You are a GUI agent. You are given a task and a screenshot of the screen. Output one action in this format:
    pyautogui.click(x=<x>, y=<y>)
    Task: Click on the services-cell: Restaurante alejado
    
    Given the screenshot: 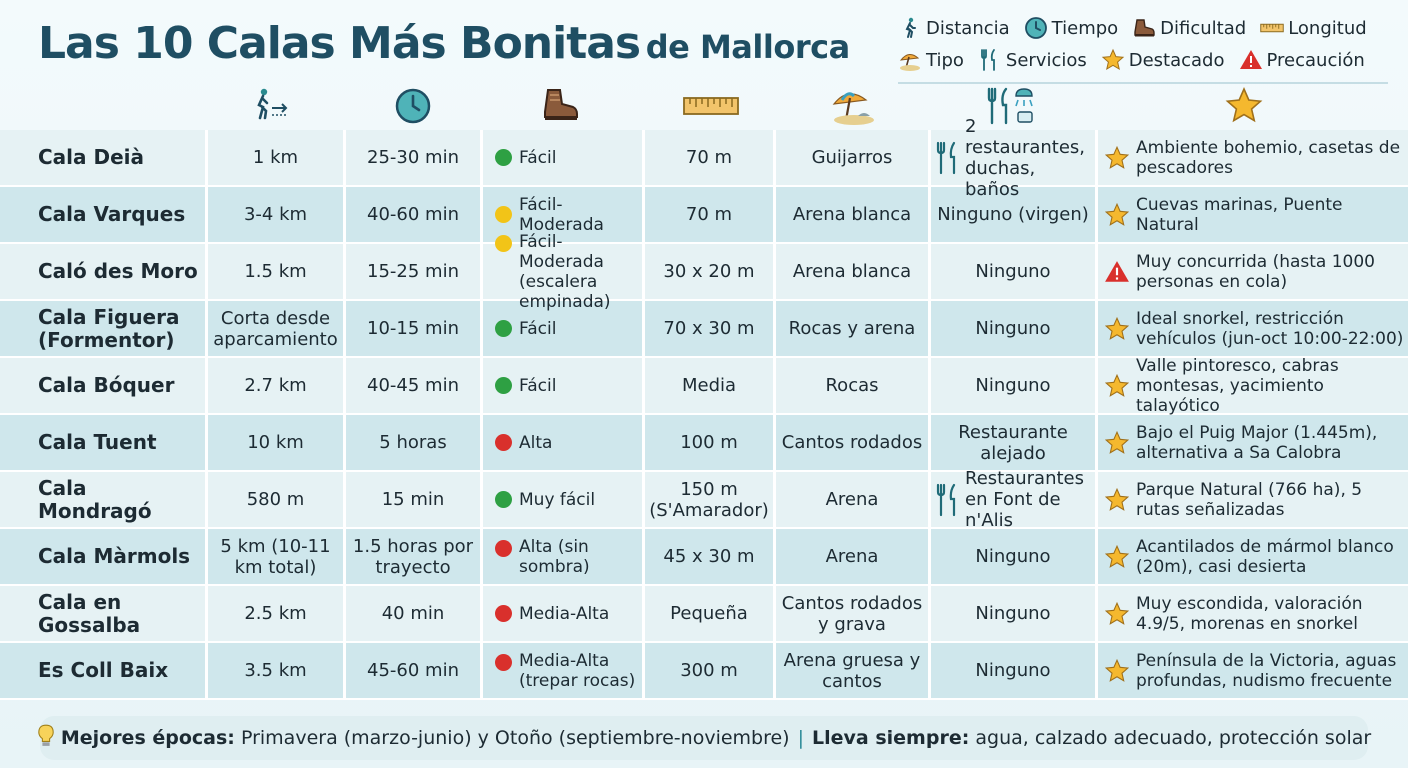 What is the action you would take?
    pyautogui.click(x=1014, y=442)
    